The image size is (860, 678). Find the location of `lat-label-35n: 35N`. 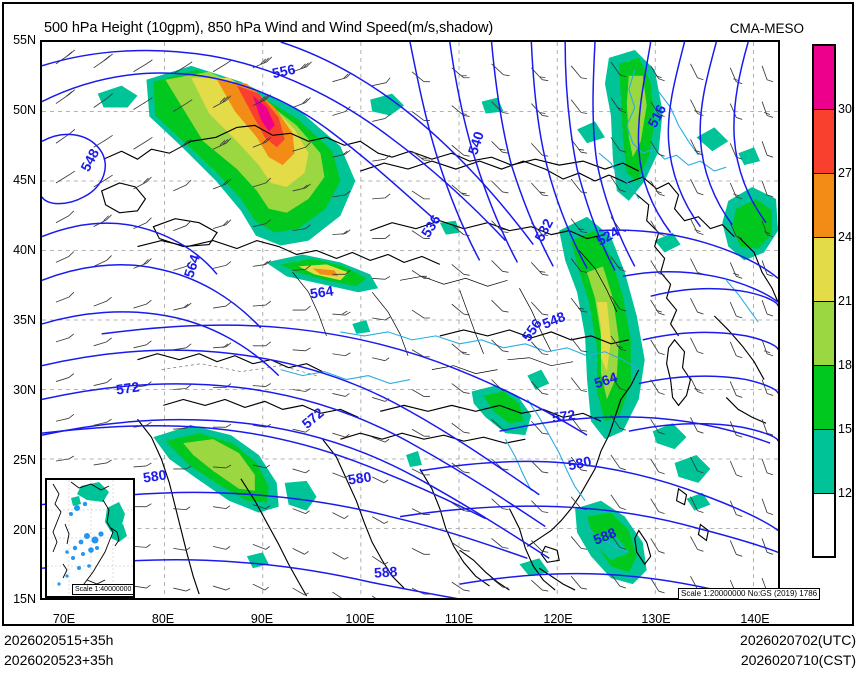

lat-label-35n: 35N is located at coordinates (24, 320).